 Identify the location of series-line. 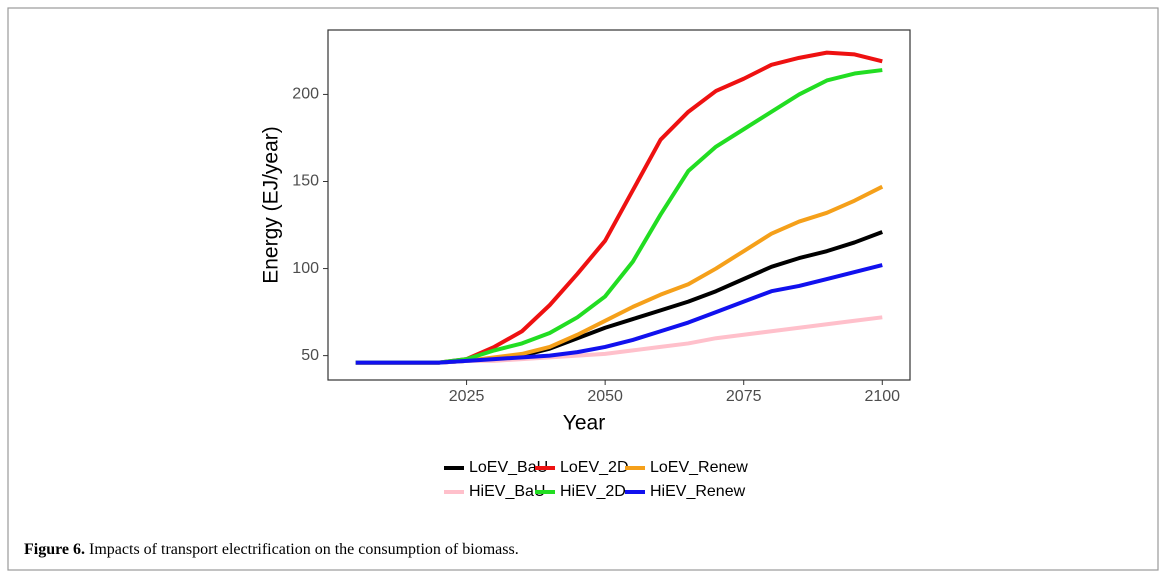
(619, 314).